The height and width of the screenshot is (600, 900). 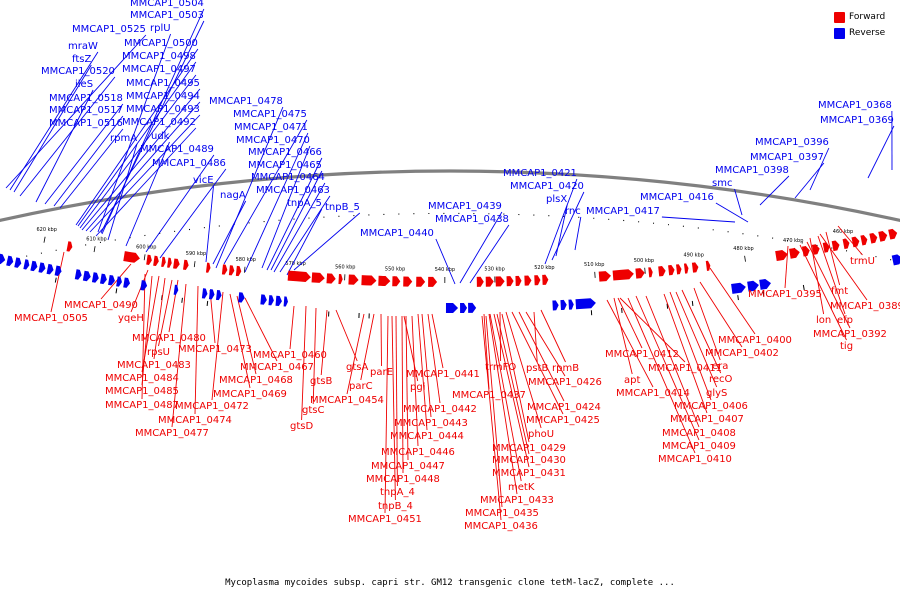 What do you see at coordinates (541, 434) in the screenshot?
I see `forward-gene-label: phoU` at bounding box center [541, 434].